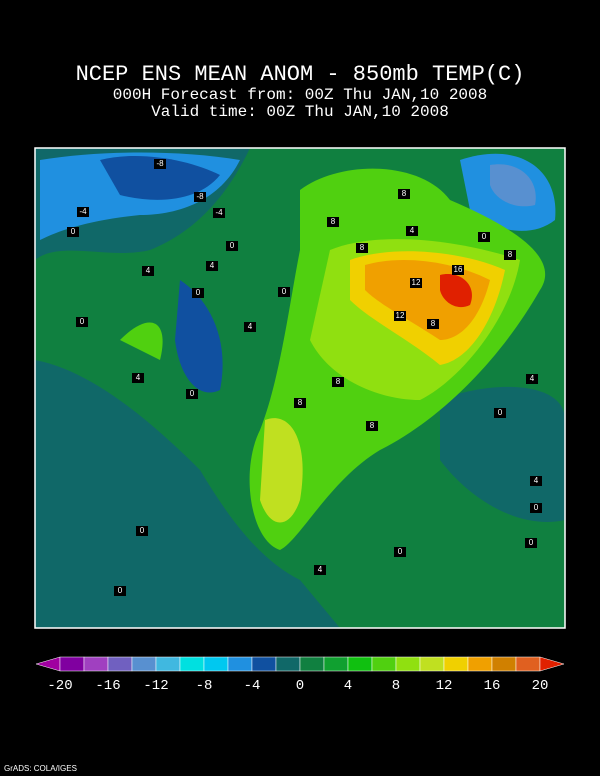 The image size is (600, 776). What do you see at coordinates (396, 686) in the screenshot?
I see `colorbar-tick-label: 8` at bounding box center [396, 686].